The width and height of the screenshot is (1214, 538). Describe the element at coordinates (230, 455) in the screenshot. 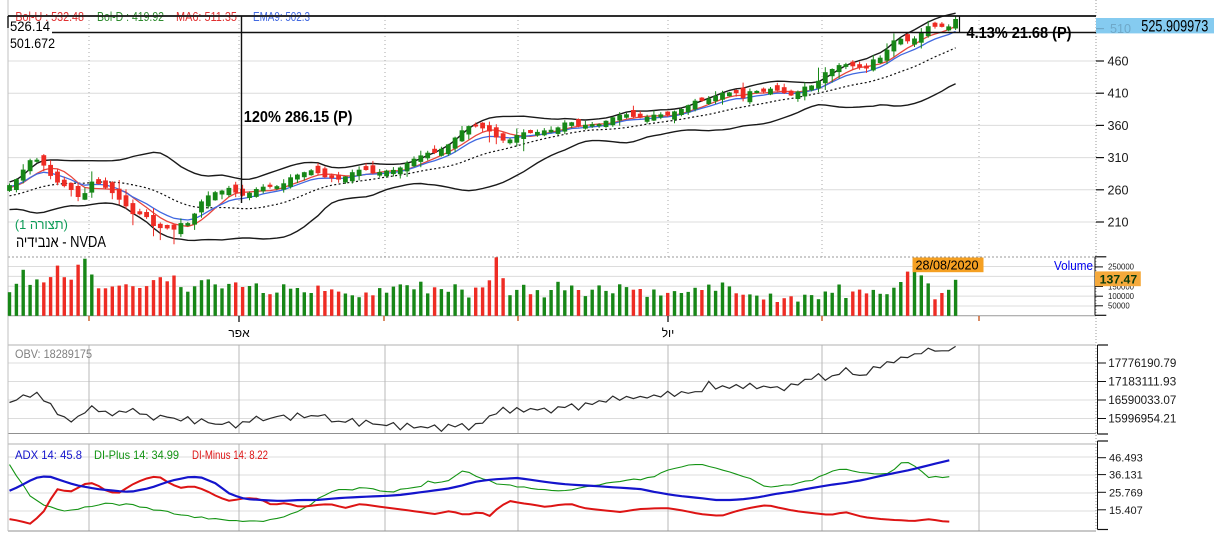

I see `svg-text: DI-Minus 14: 8.22` at that location.